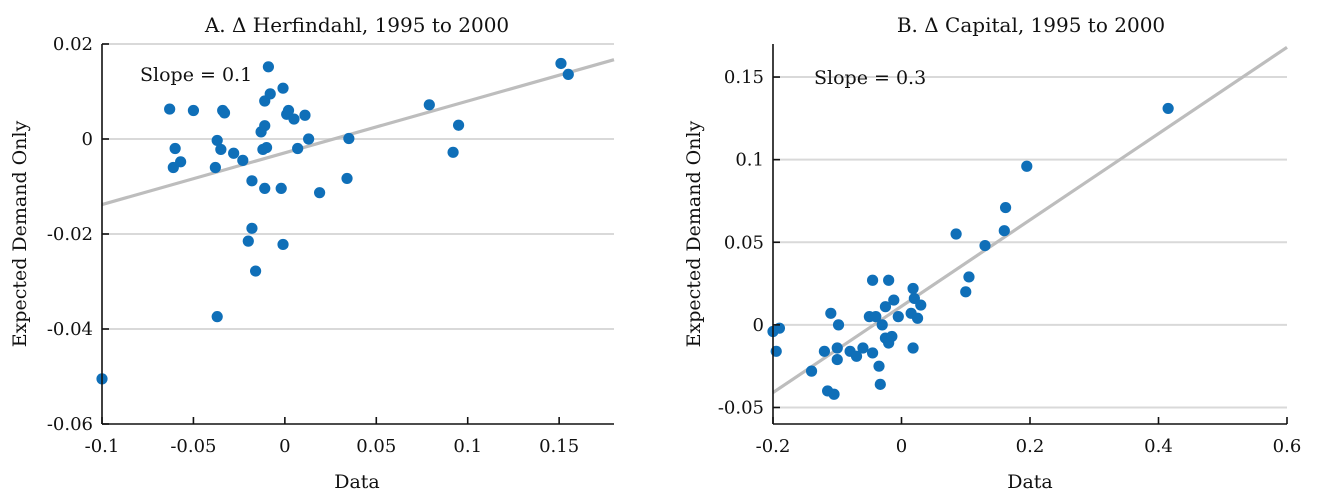 The height and width of the screenshot is (495, 1317). I want to click on panel-a-x-tick-label: -0.1, so click(102, 446).